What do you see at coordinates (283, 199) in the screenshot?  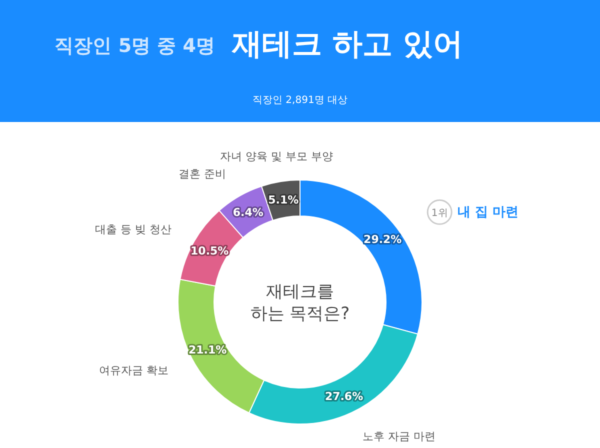 I see `data-label: 5.1%` at bounding box center [283, 199].